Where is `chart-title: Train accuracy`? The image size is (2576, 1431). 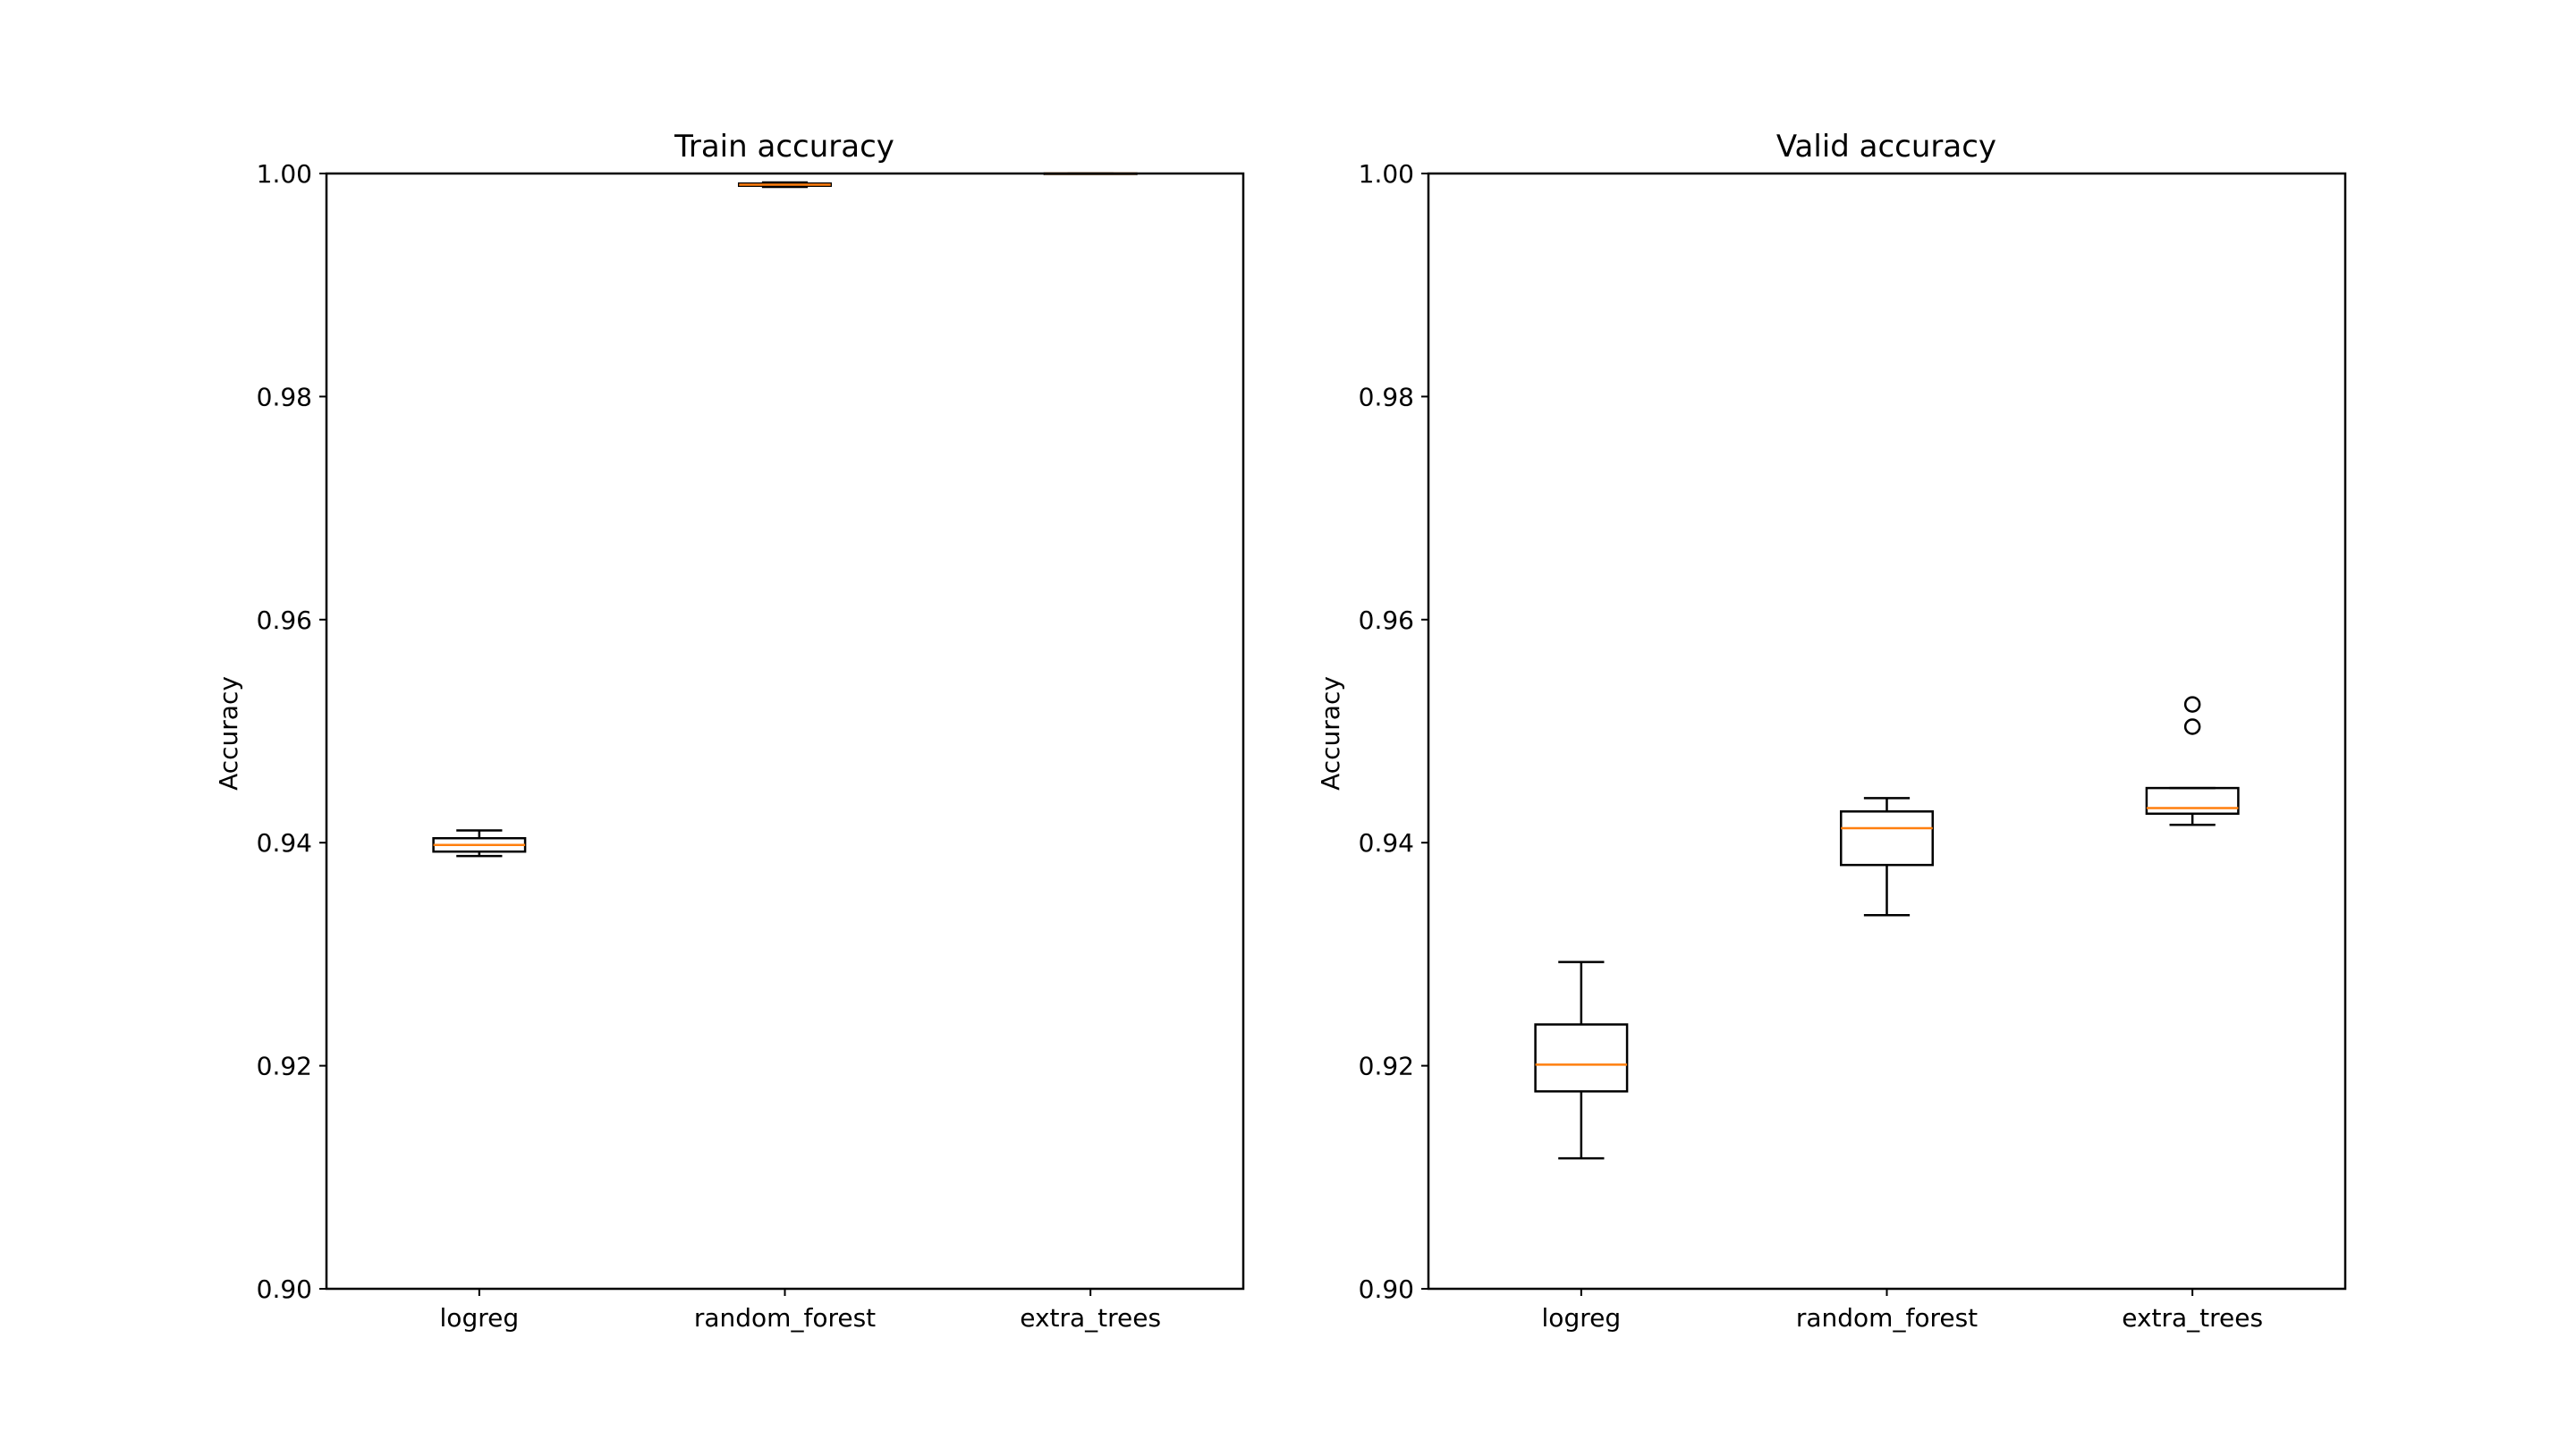
chart-title: Train accuracy is located at coordinates (784, 147).